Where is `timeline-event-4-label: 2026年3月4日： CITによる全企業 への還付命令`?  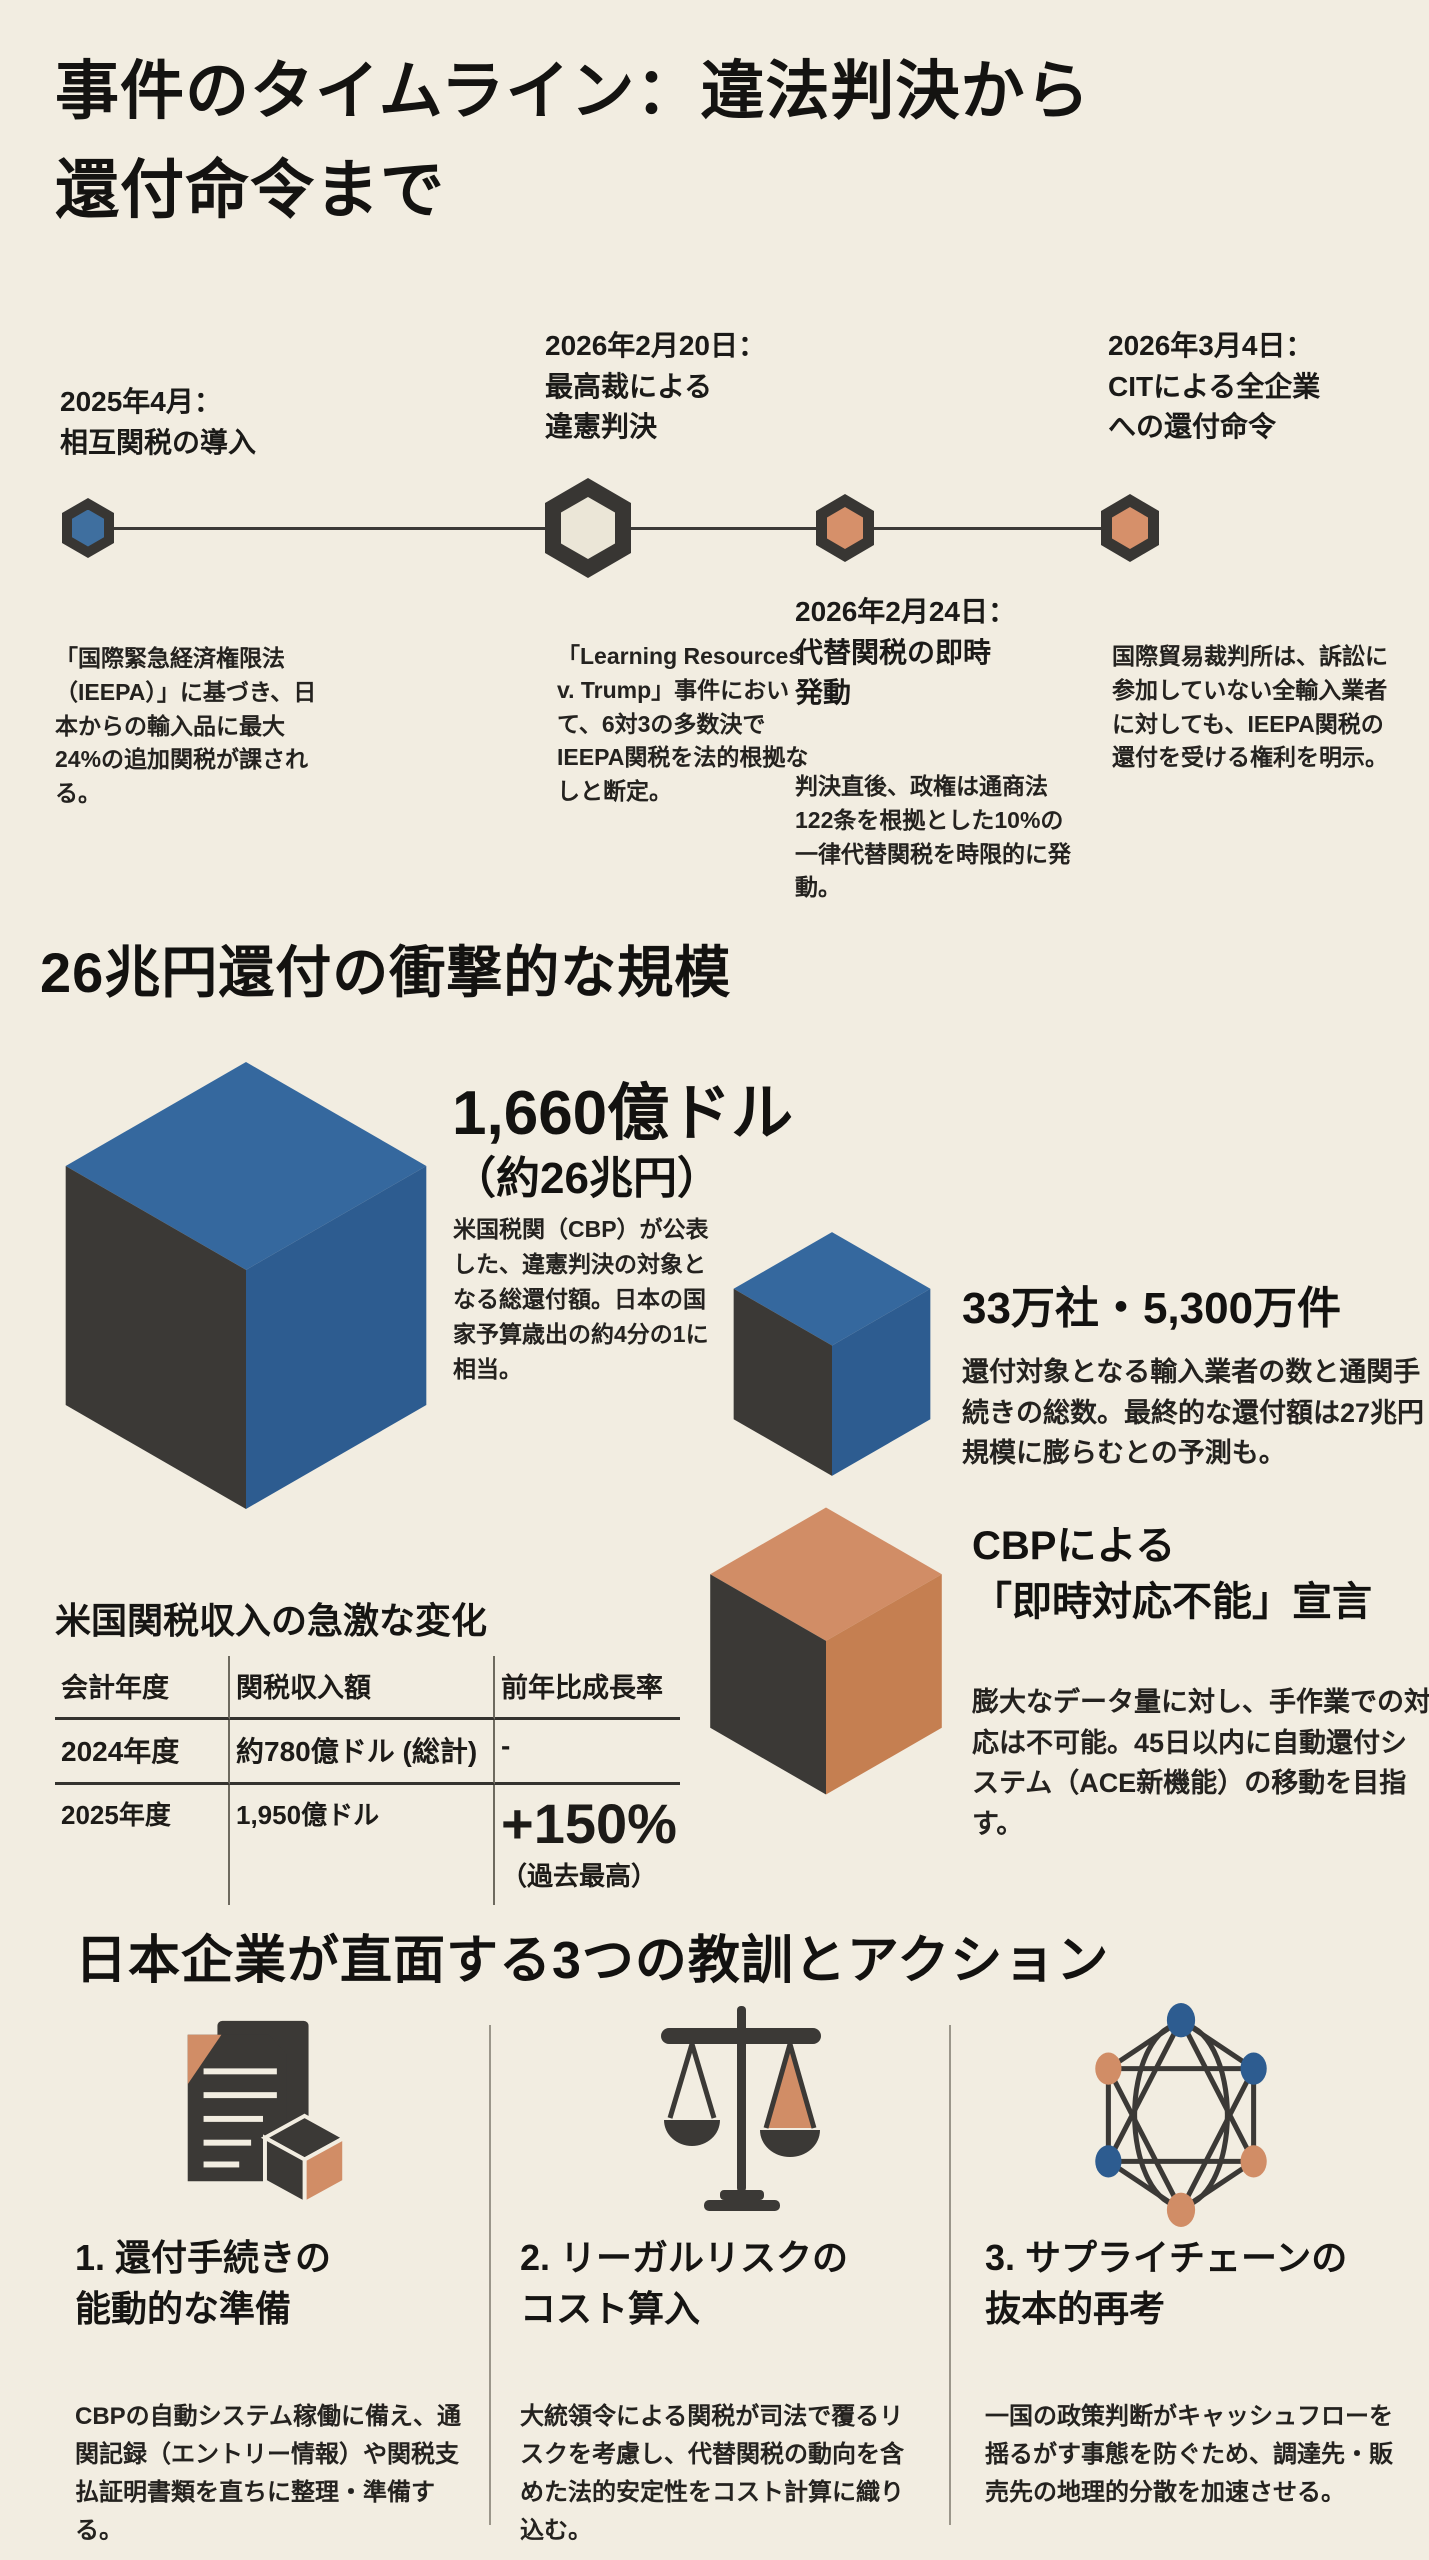
timeline-event-4-label: 2026年3月4日： CITによる全企業 への還付命令 is located at coordinates (1214, 386).